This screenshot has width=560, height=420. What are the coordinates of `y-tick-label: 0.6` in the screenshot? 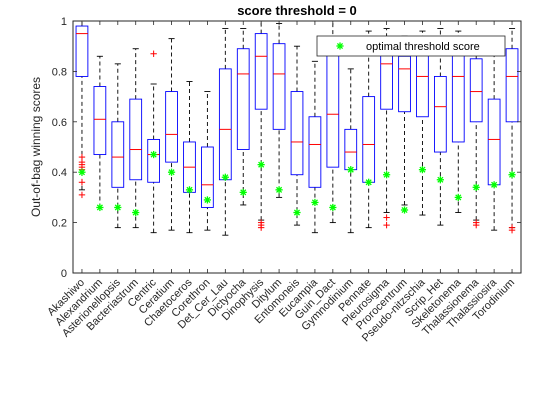 It's located at (59, 123).